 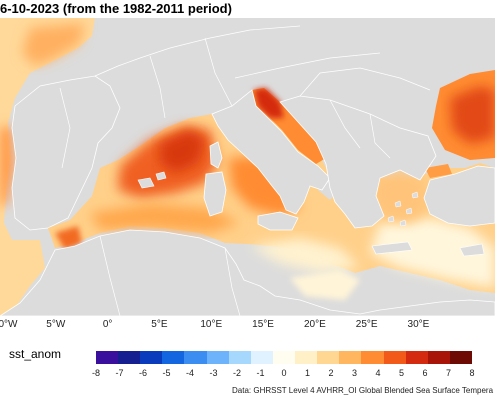 I want to click on lon-label: 20°E, so click(x=314, y=324).